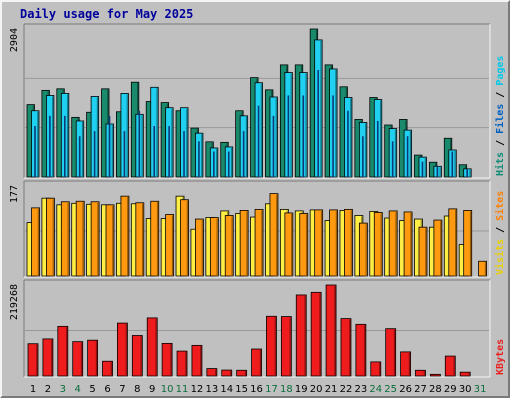 The height and width of the screenshot is (400, 512). Describe the element at coordinates (361, 389) in the screenshot. I see `x-tick-label-23: 23` at that location.